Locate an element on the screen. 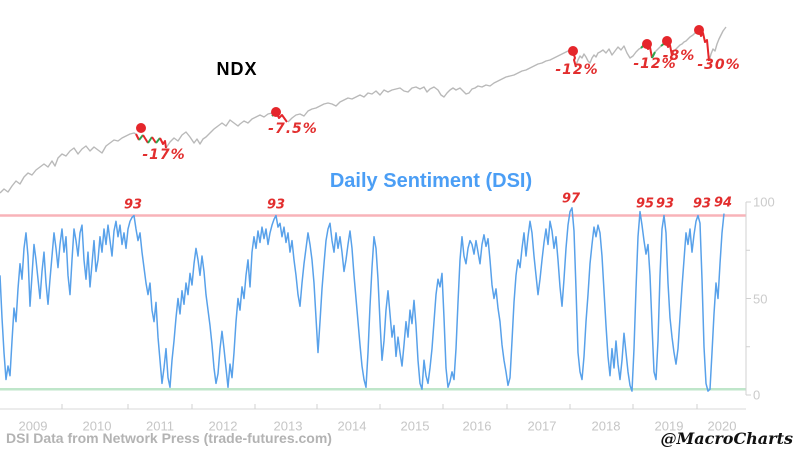 The image size is (800, 450). year-label: 2014 is located at coordinates (352, 426).